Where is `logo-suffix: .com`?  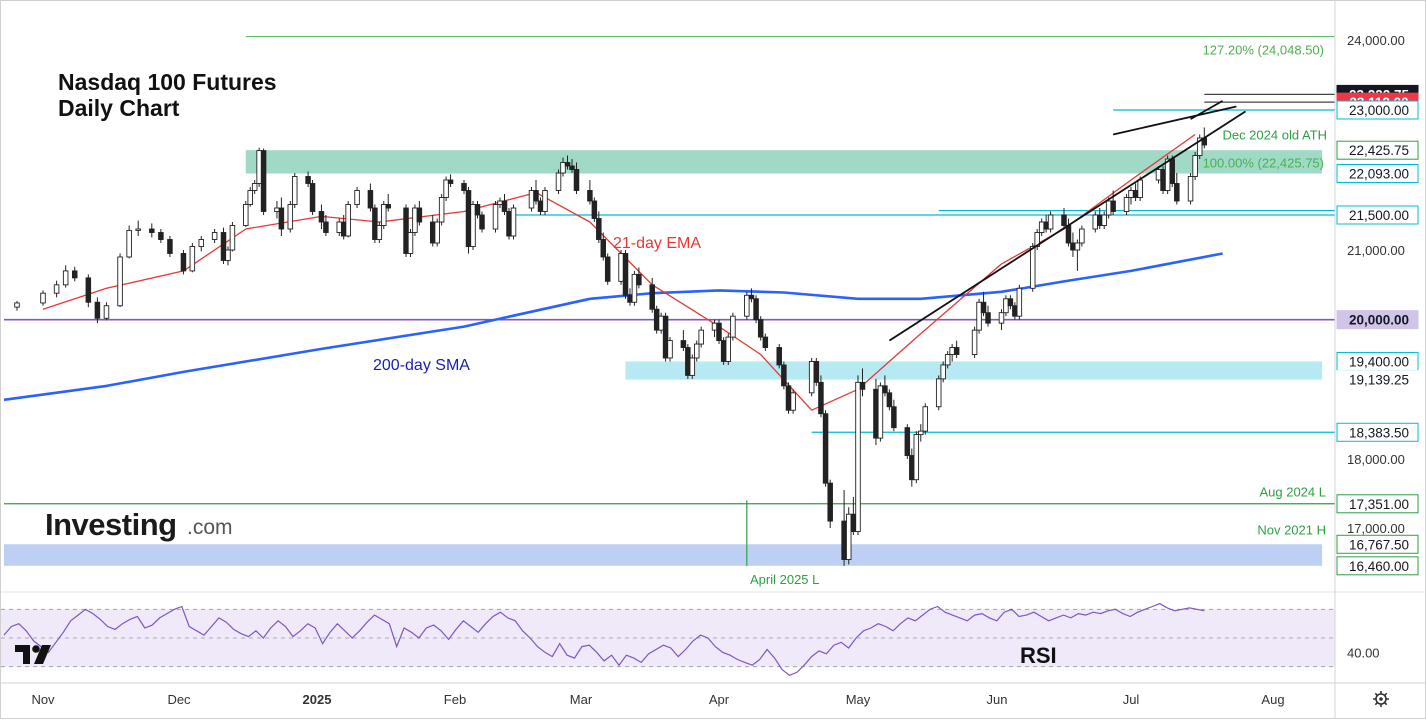 logo-suffix: .com is located at coordinates (210, 527).